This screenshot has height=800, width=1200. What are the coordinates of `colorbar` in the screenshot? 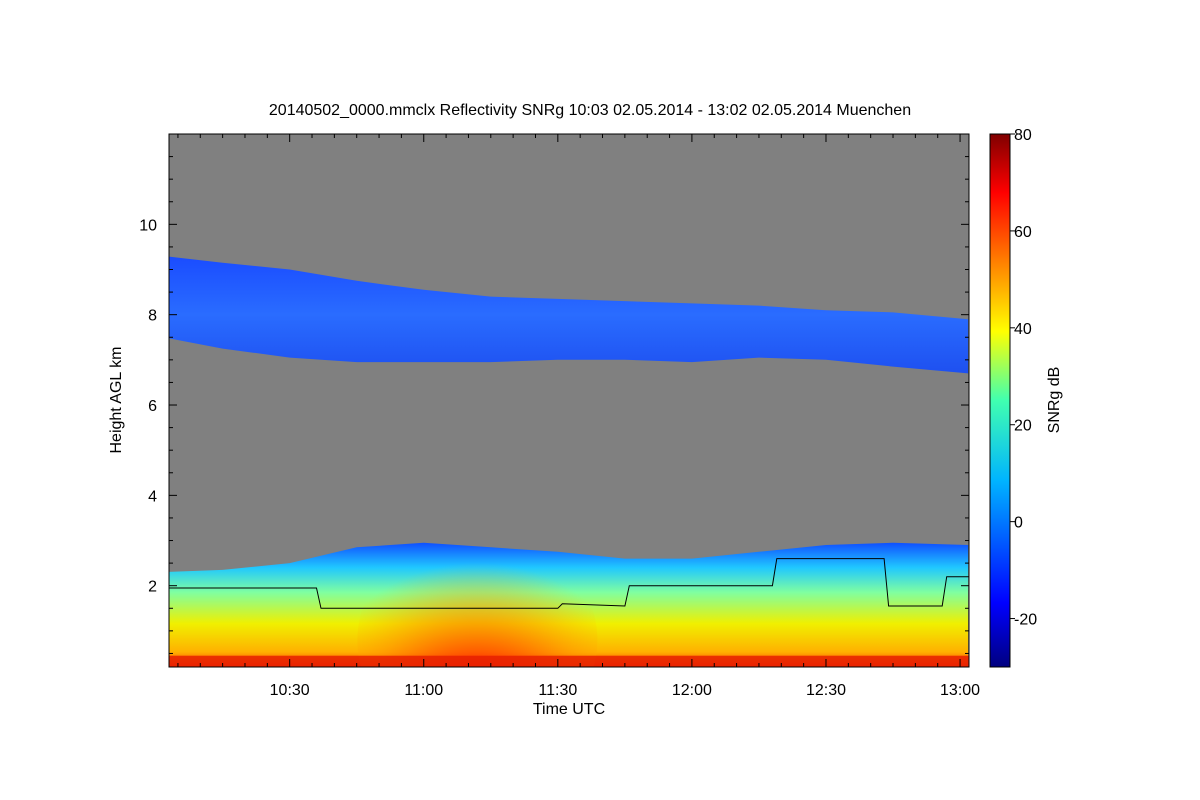 It's located at (1000, 400).